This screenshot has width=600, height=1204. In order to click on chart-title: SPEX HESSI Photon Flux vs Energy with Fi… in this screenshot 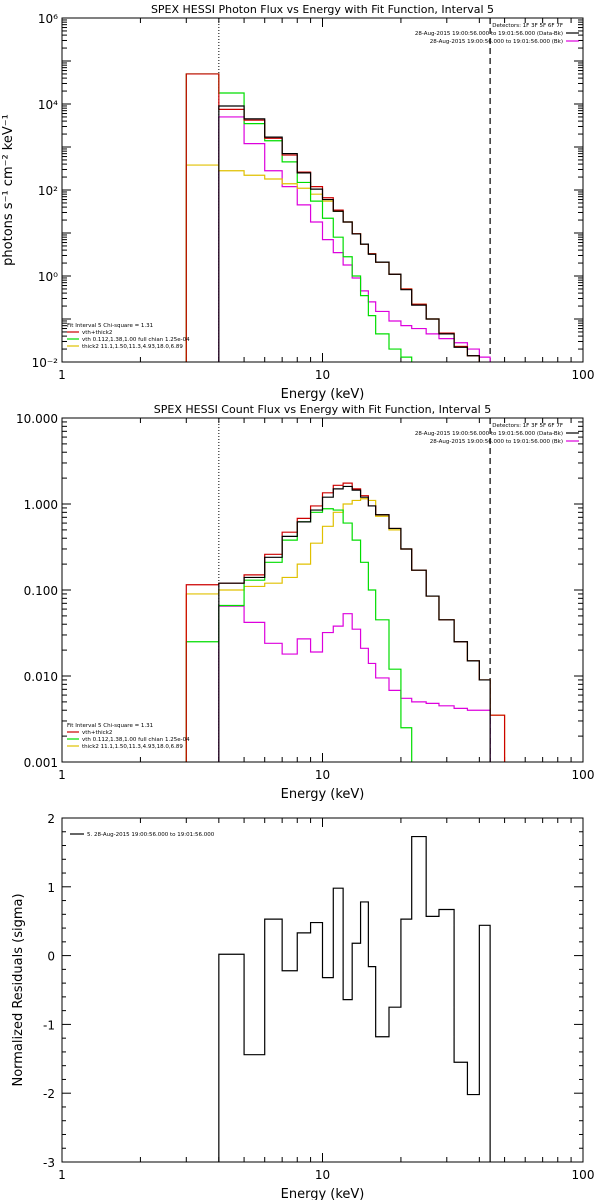, I will do `click(322, 9)`.